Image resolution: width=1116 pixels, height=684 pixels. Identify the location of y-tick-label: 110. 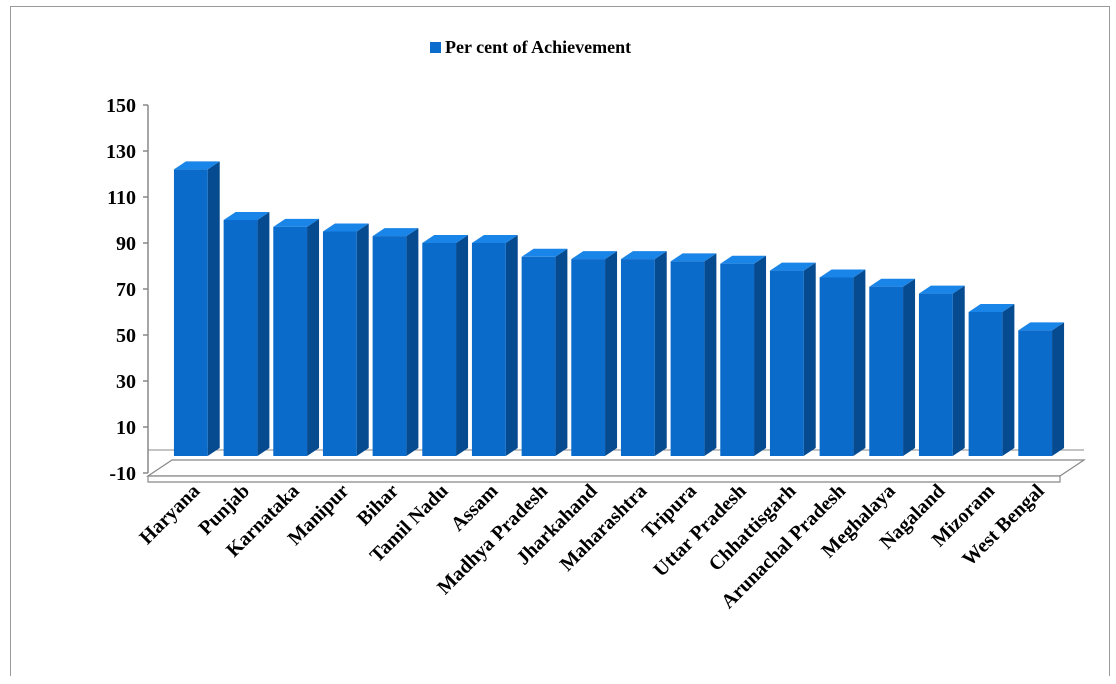
(121, 198).